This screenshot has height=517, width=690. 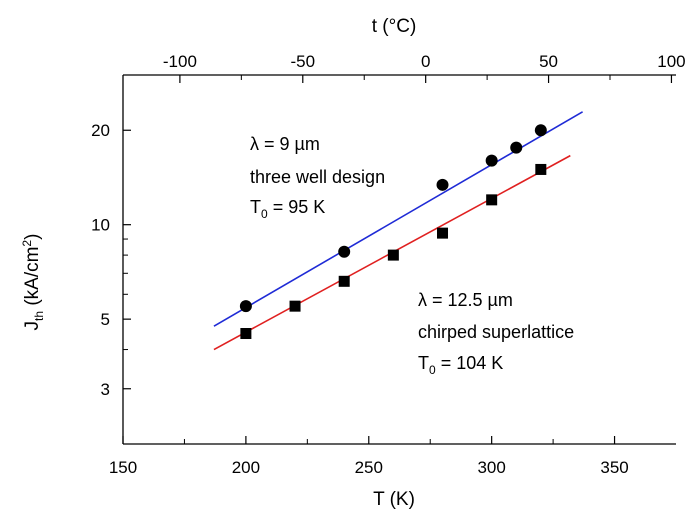 I want to click on annotation-series1-wavelength: λ = 9 µm, so click(x=285, y=144).